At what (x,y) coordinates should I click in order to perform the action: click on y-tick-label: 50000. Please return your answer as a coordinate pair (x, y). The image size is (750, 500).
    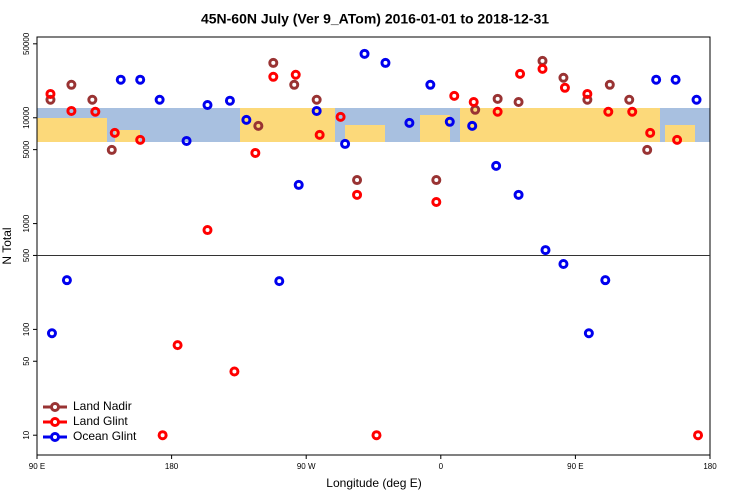
    Looking at the image, I should click on (26, 43).